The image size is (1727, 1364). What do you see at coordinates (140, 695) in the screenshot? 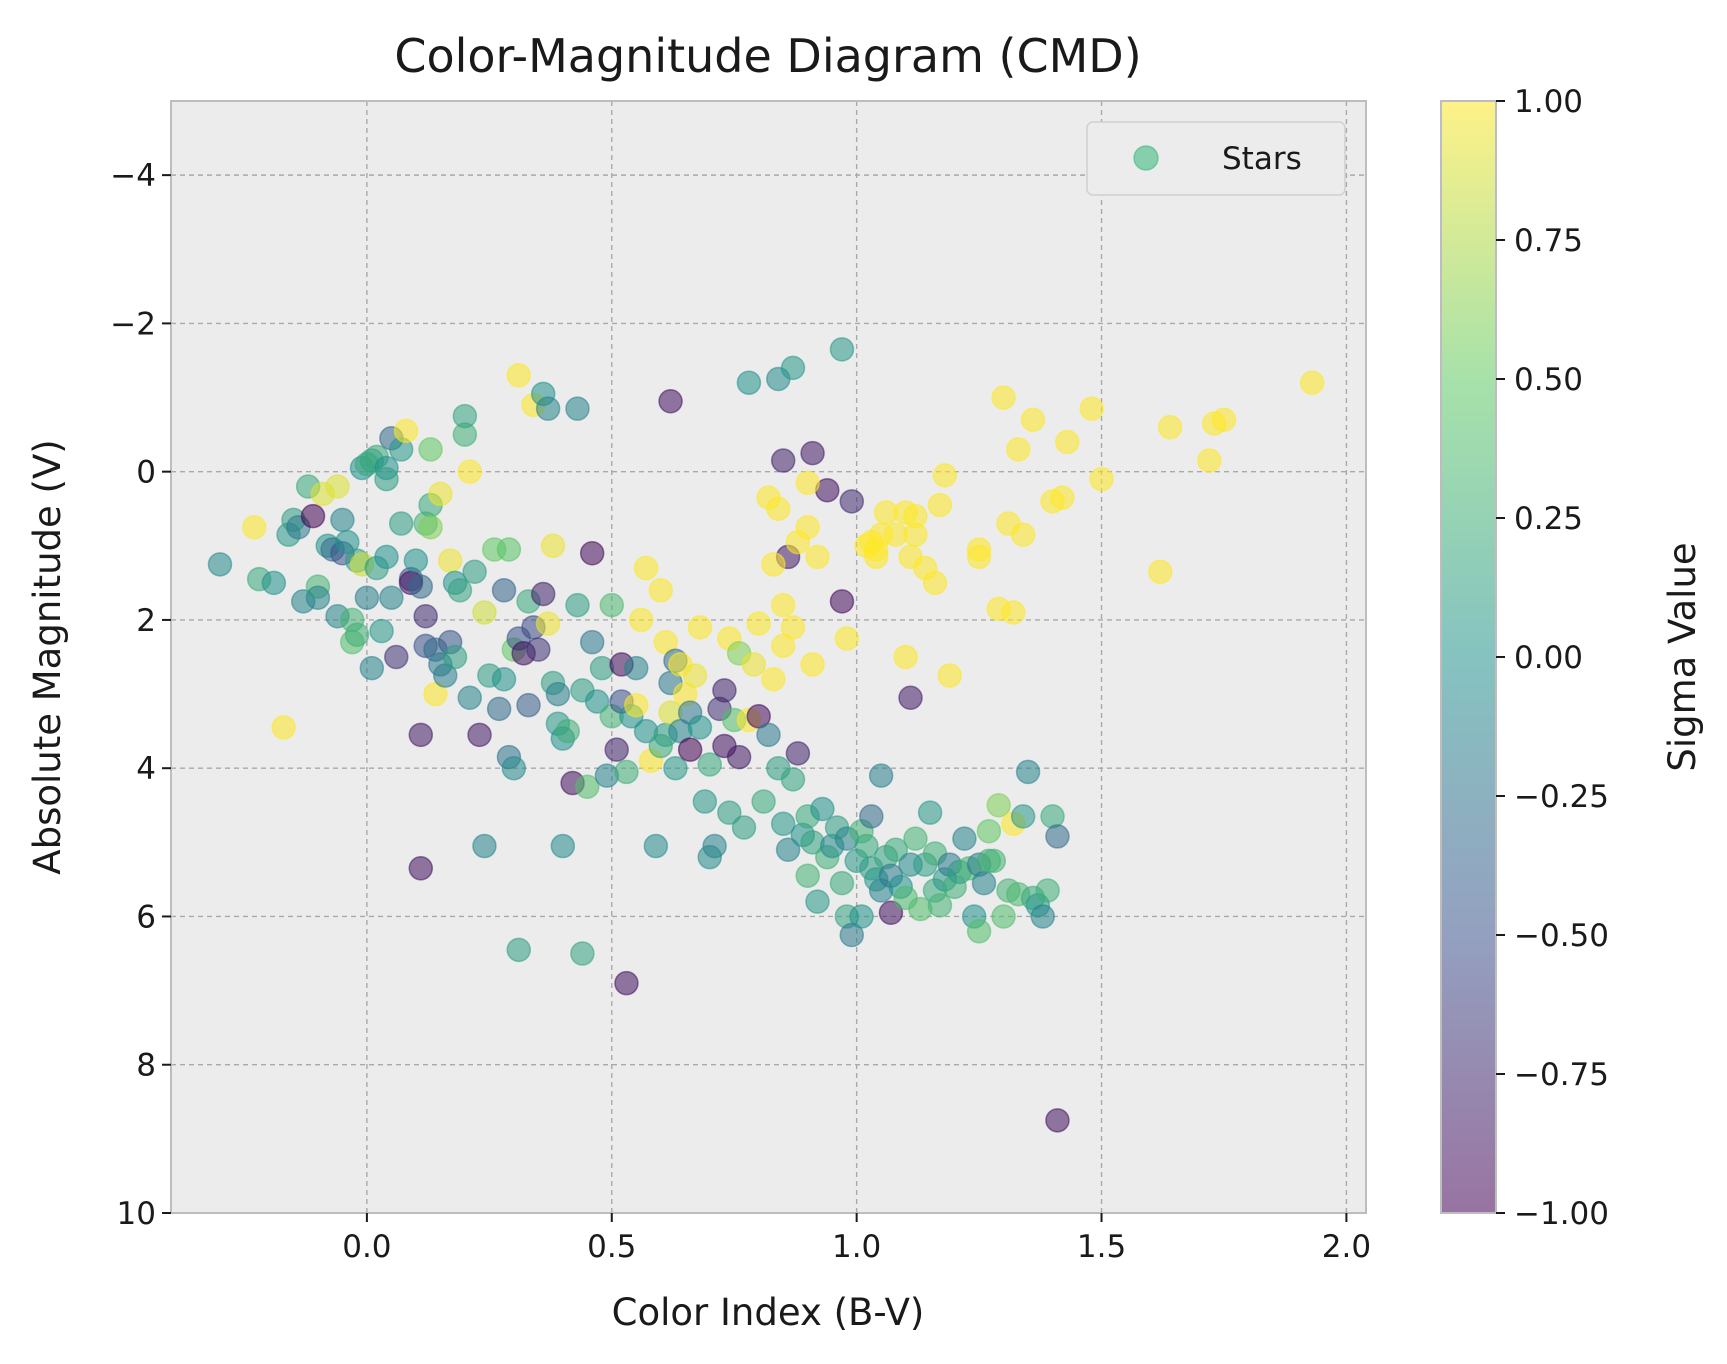
I see `y-axis-ticks: −4 −2 0 2 4 6 8 10` at bounding box center [140, 695].